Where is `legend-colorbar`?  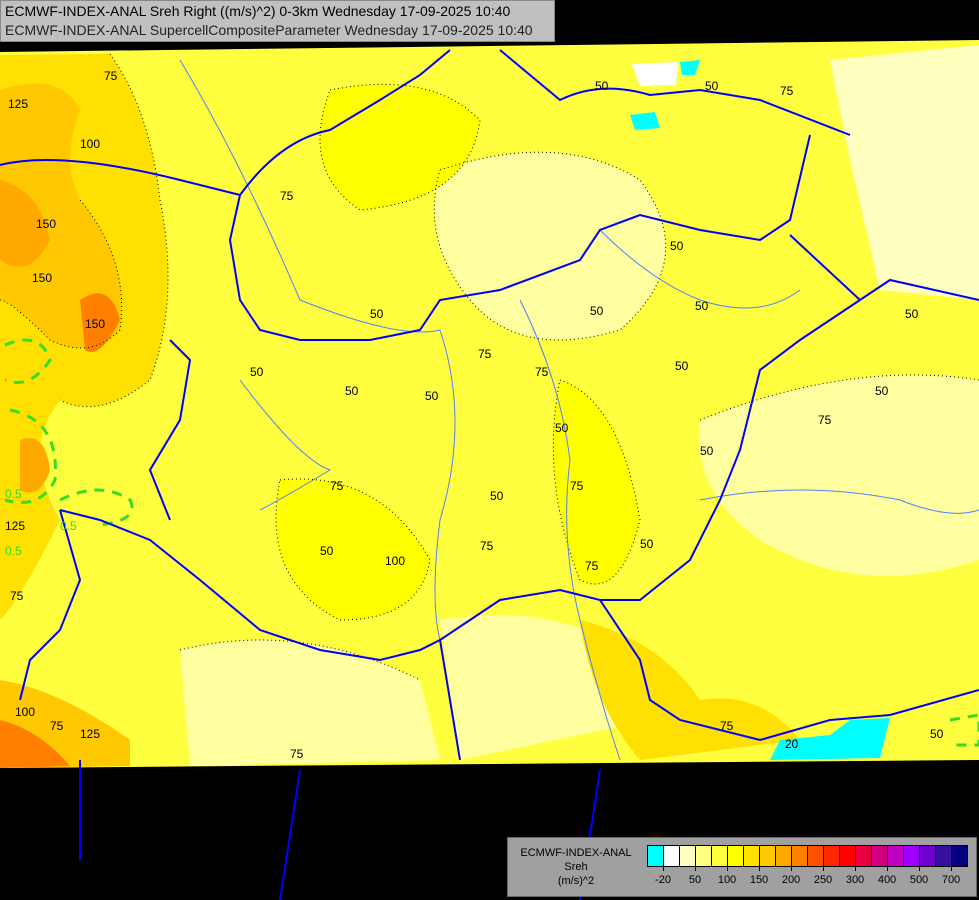
legend-colorbar is located at coordinates (807, 856).